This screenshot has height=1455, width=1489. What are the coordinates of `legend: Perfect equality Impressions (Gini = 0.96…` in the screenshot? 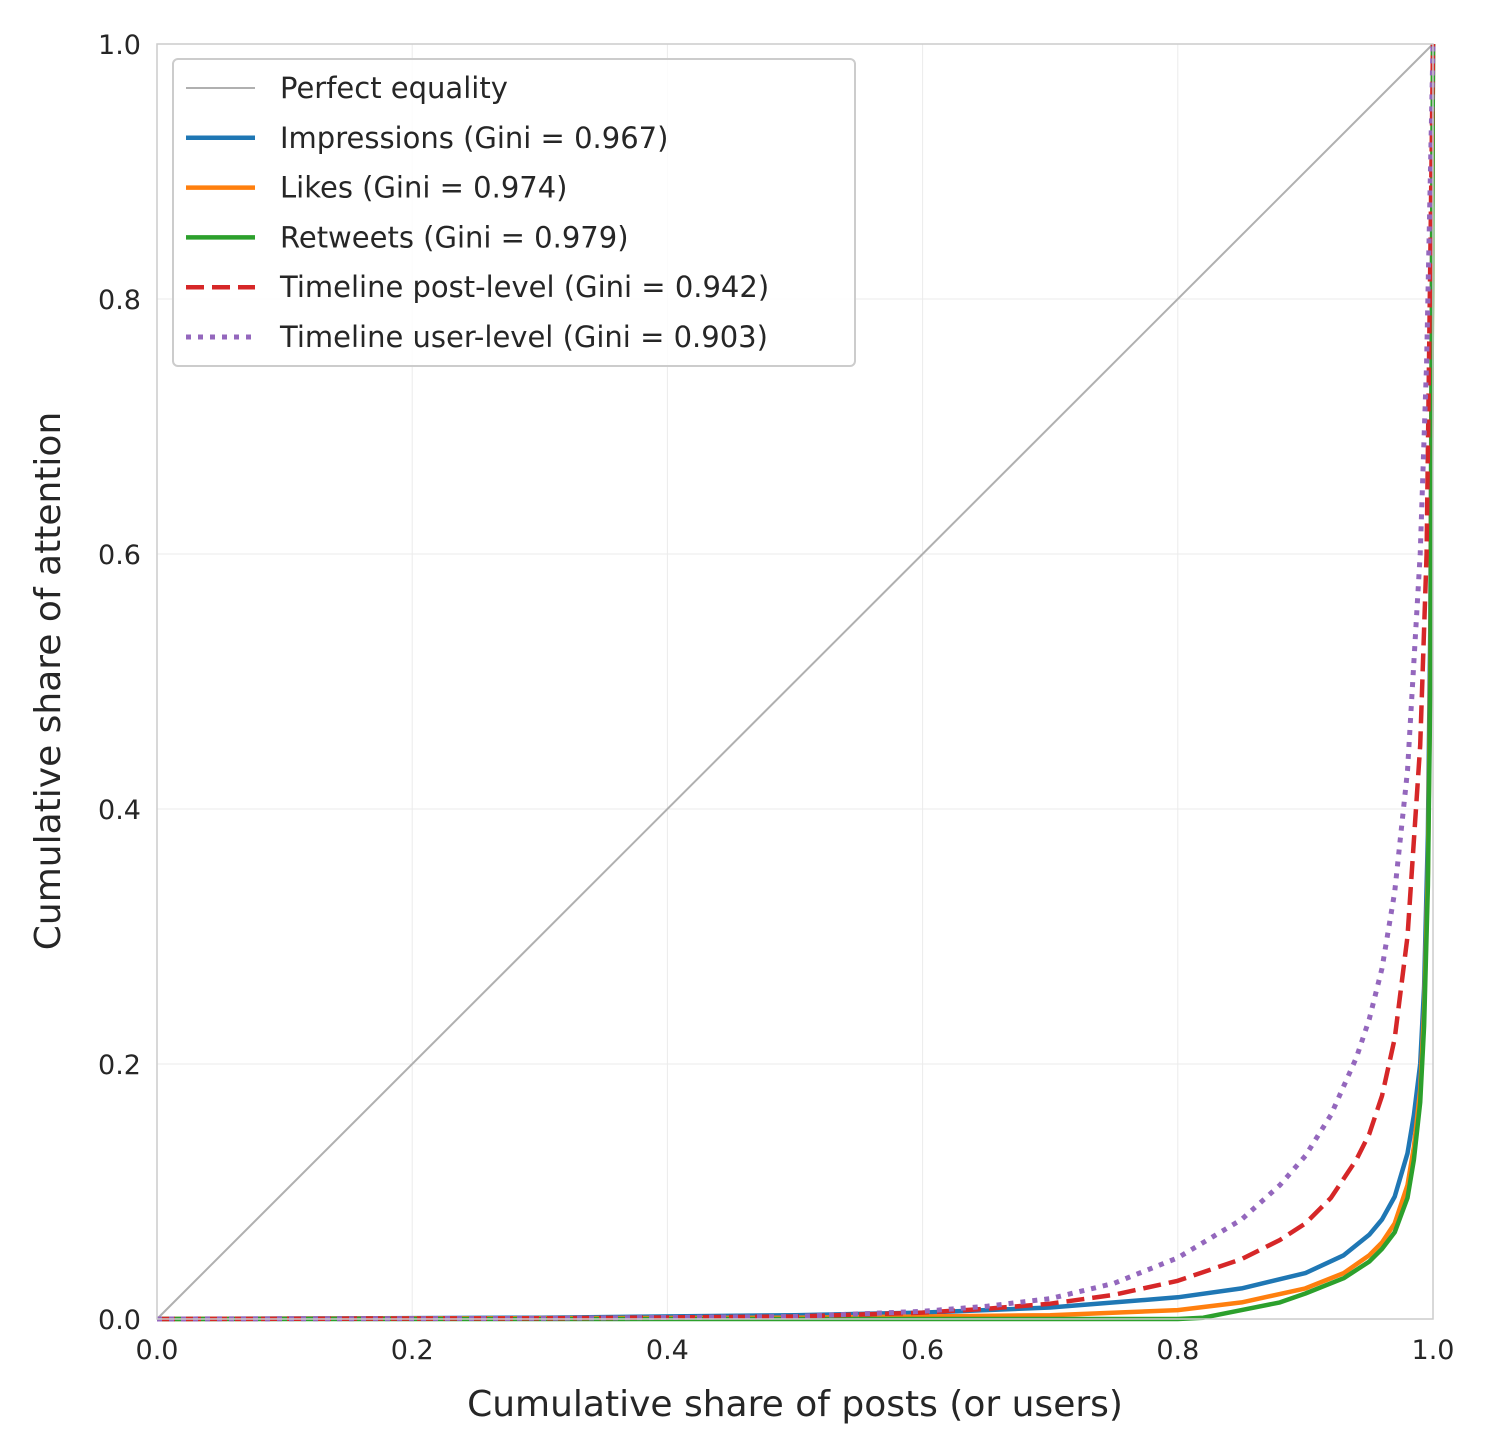 It's located at (514, 212).